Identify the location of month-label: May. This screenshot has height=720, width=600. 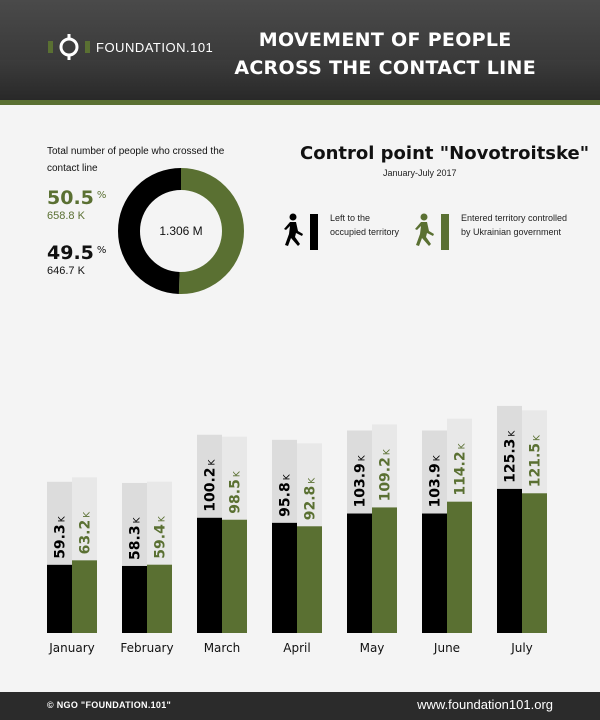
(372, 648).